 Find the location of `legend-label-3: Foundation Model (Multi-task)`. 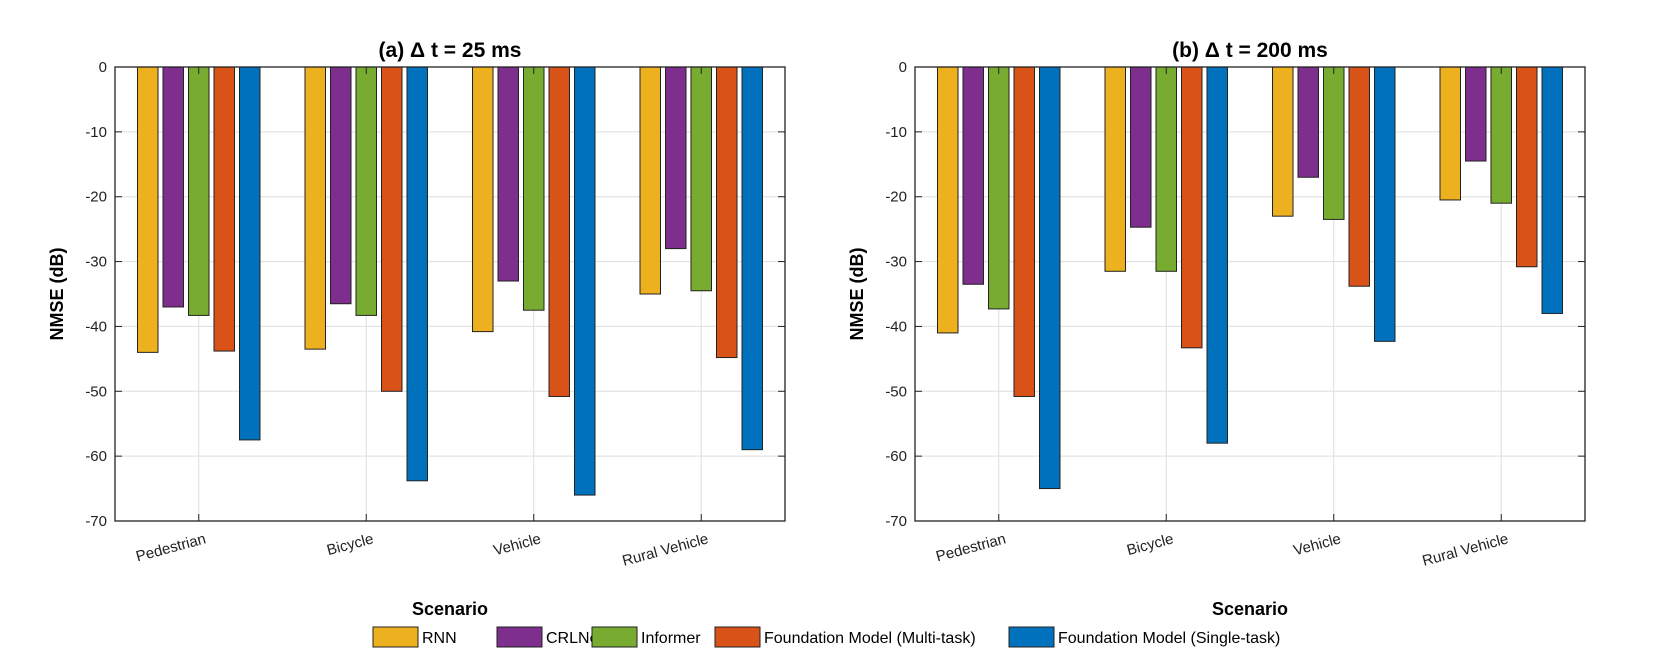

legend-label-3: Foundation Model (Multi-task) is located at coordinates (870, 638).